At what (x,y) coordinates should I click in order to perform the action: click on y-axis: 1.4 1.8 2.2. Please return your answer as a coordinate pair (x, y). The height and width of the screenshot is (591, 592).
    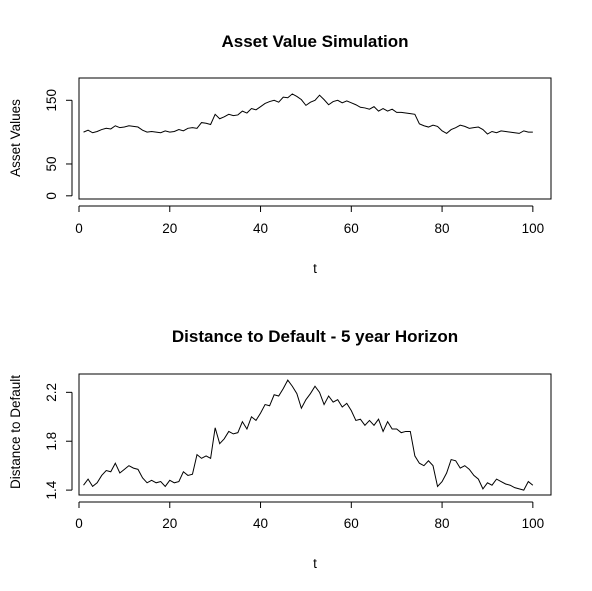
    Looking at the image, I should click on (58, 441).